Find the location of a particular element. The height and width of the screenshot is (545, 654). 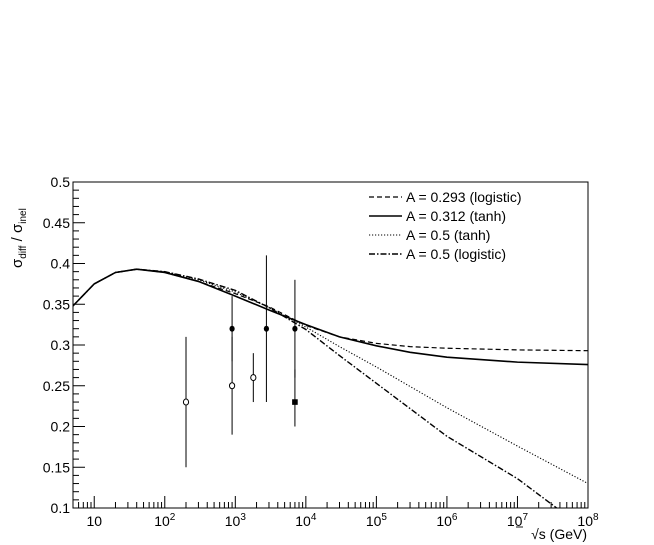

y-axis-label-sigma-2: σ is located at coordinates (17, 228).